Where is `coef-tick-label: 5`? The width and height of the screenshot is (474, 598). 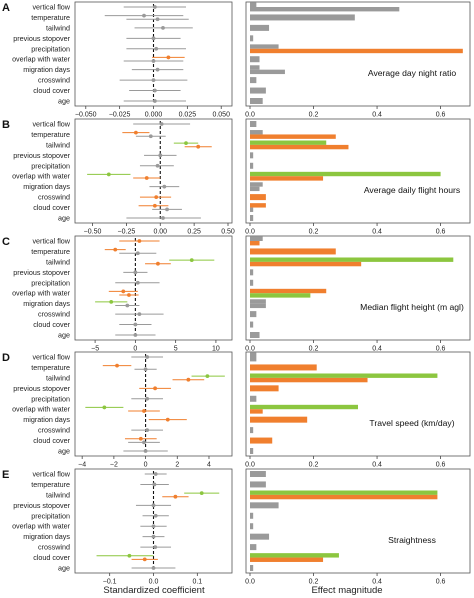 coef-tick-label: 5 is located at coordinates (176, 349).